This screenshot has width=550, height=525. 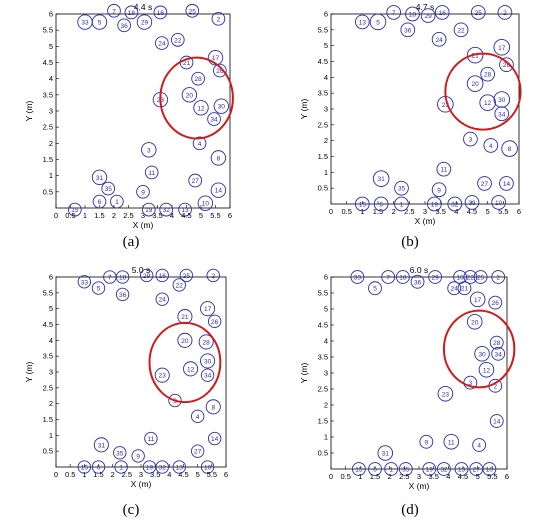 I want to click on svg-text: 24, so click(x=162, y=44).